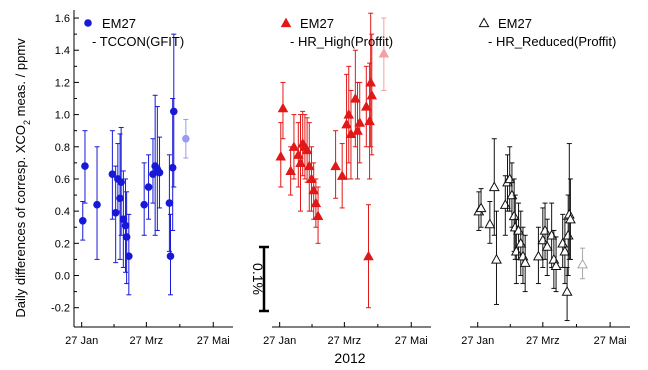 This screenshot has width=648, height=370. I want to click on y-axis-label-suffix: meas. / ppmv, so click(20, 79).